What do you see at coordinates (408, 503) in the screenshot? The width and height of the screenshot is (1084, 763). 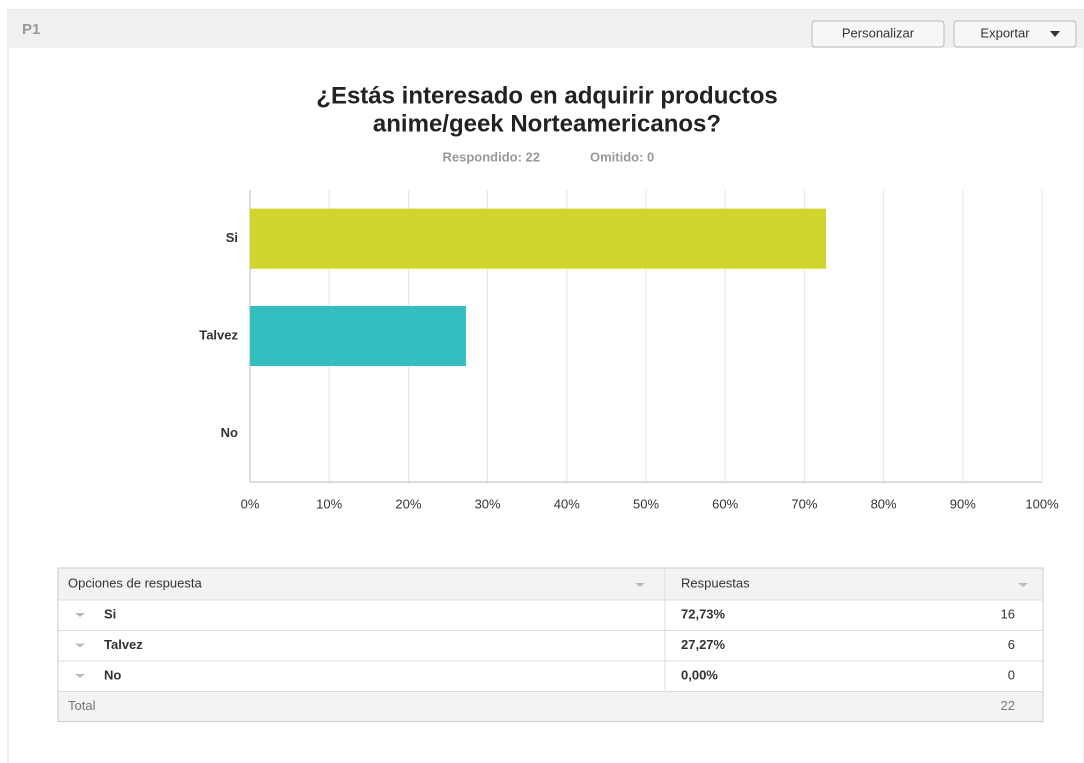 I see `x-tick-label: 20%` at bounding box center [408, 503].